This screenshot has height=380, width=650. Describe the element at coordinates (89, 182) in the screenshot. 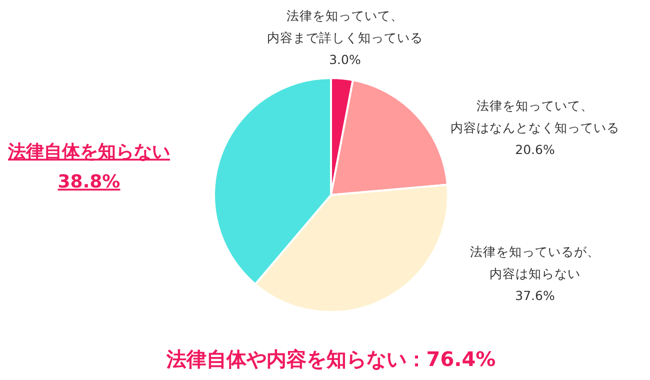

I see `data-label: 38.8%` at that location.